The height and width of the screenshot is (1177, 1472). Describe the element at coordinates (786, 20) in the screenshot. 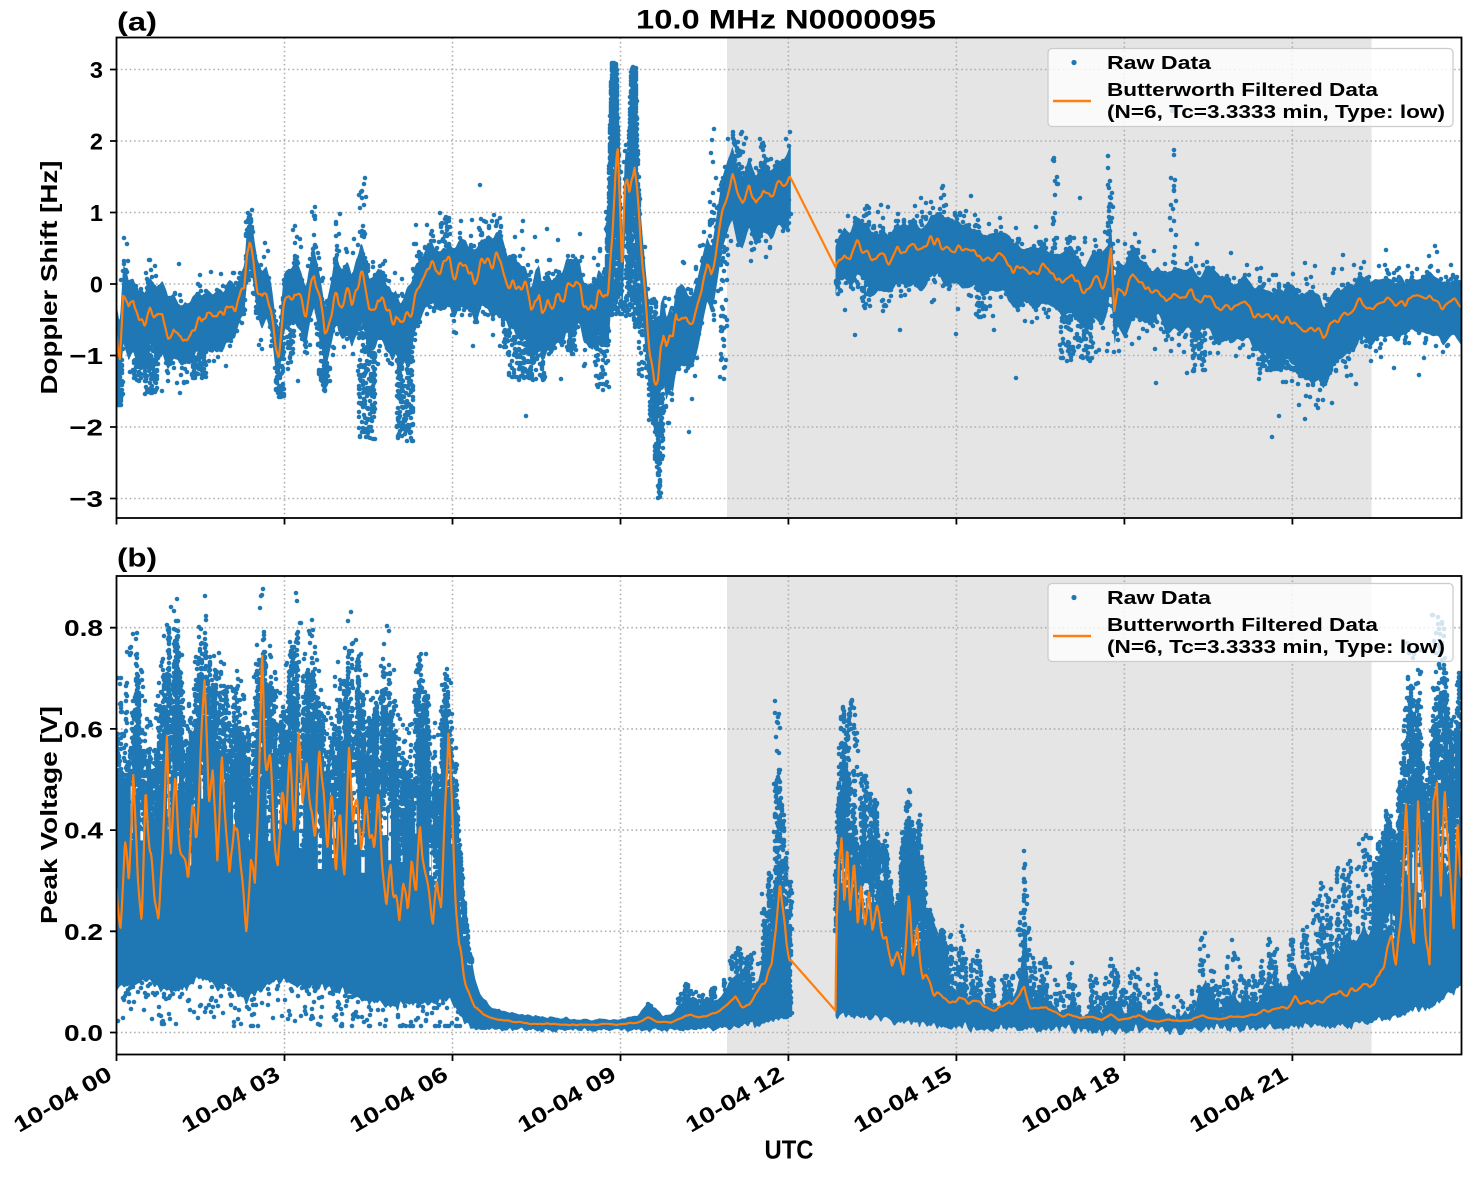

I see `svg-text: 10.0 MHz N0000095` at that location.